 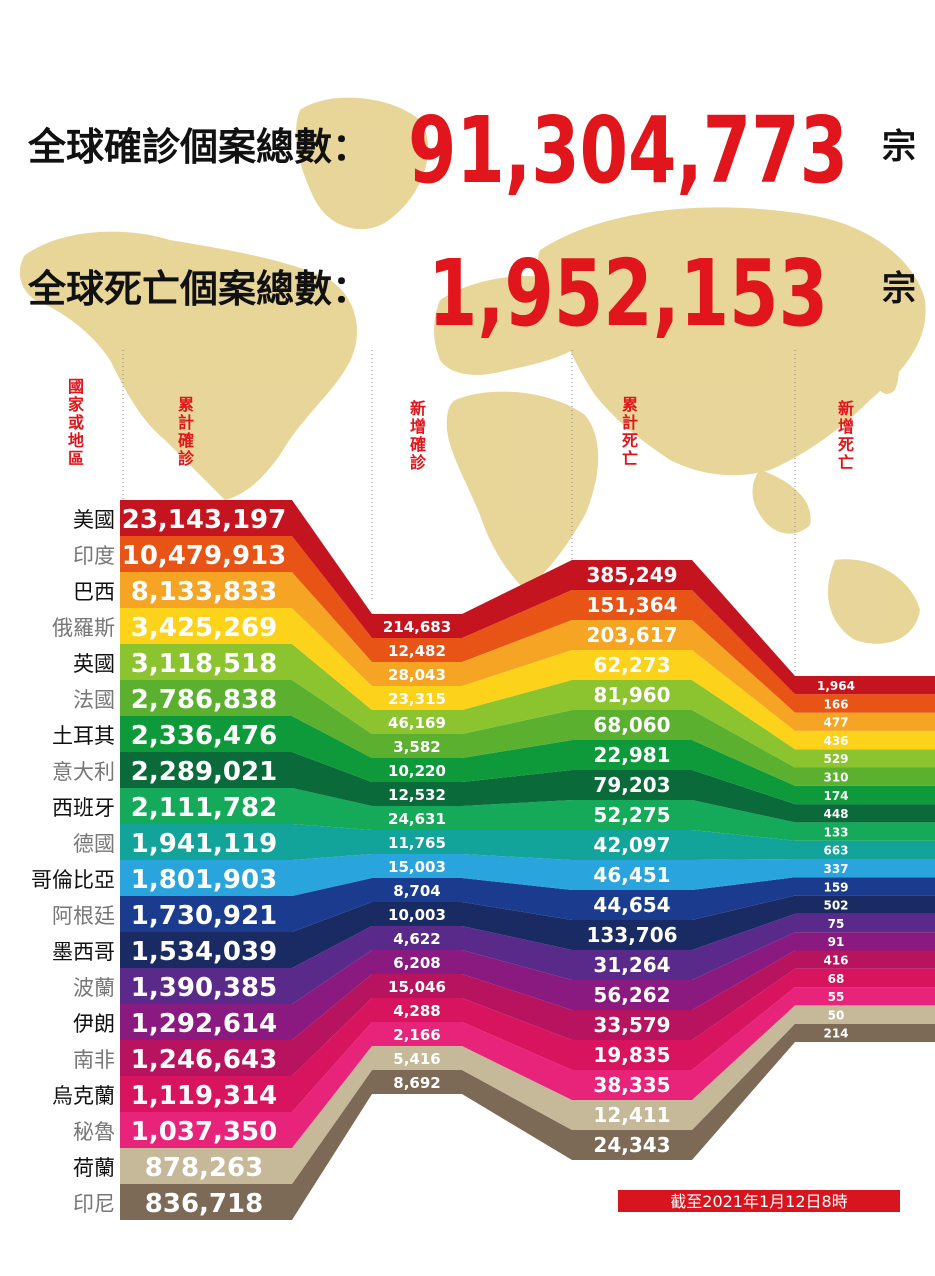 What do you see at coordinates (83, 736) in the screenshot?
I see `country-label: 土耳其` at bounding box center [83, 736].